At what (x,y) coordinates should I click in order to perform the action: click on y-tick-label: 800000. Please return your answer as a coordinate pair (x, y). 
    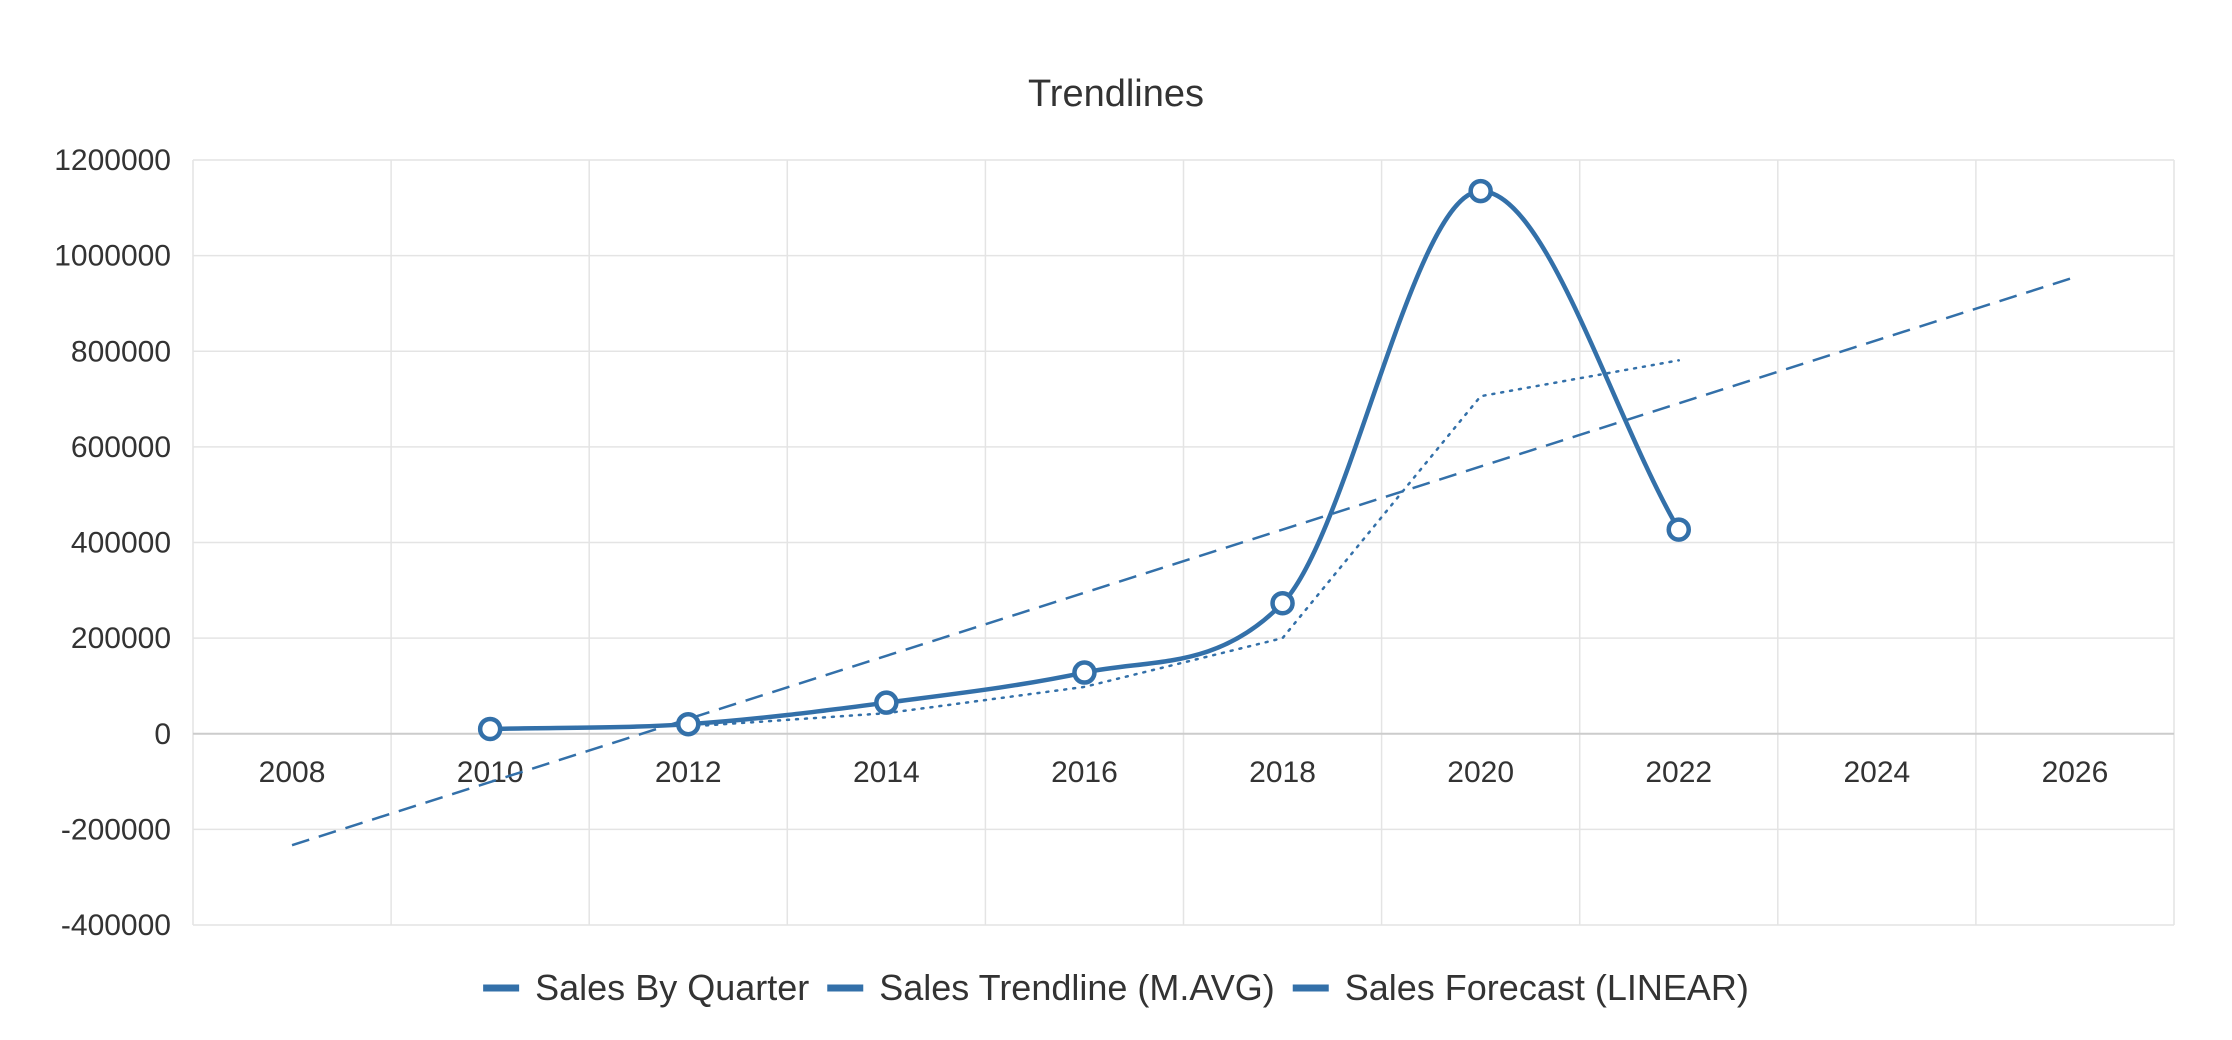
    Looking at the image, I should click on (121, 351).